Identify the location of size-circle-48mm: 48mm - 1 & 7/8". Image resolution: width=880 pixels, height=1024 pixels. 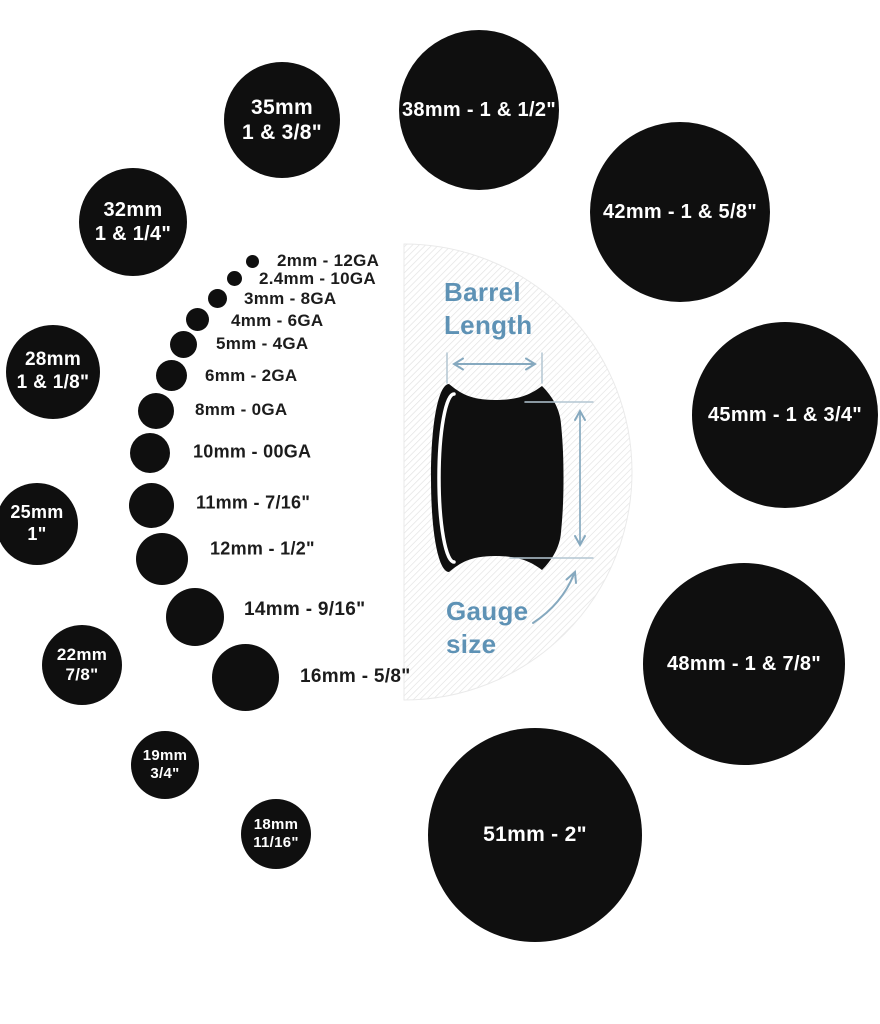
(744, 664).